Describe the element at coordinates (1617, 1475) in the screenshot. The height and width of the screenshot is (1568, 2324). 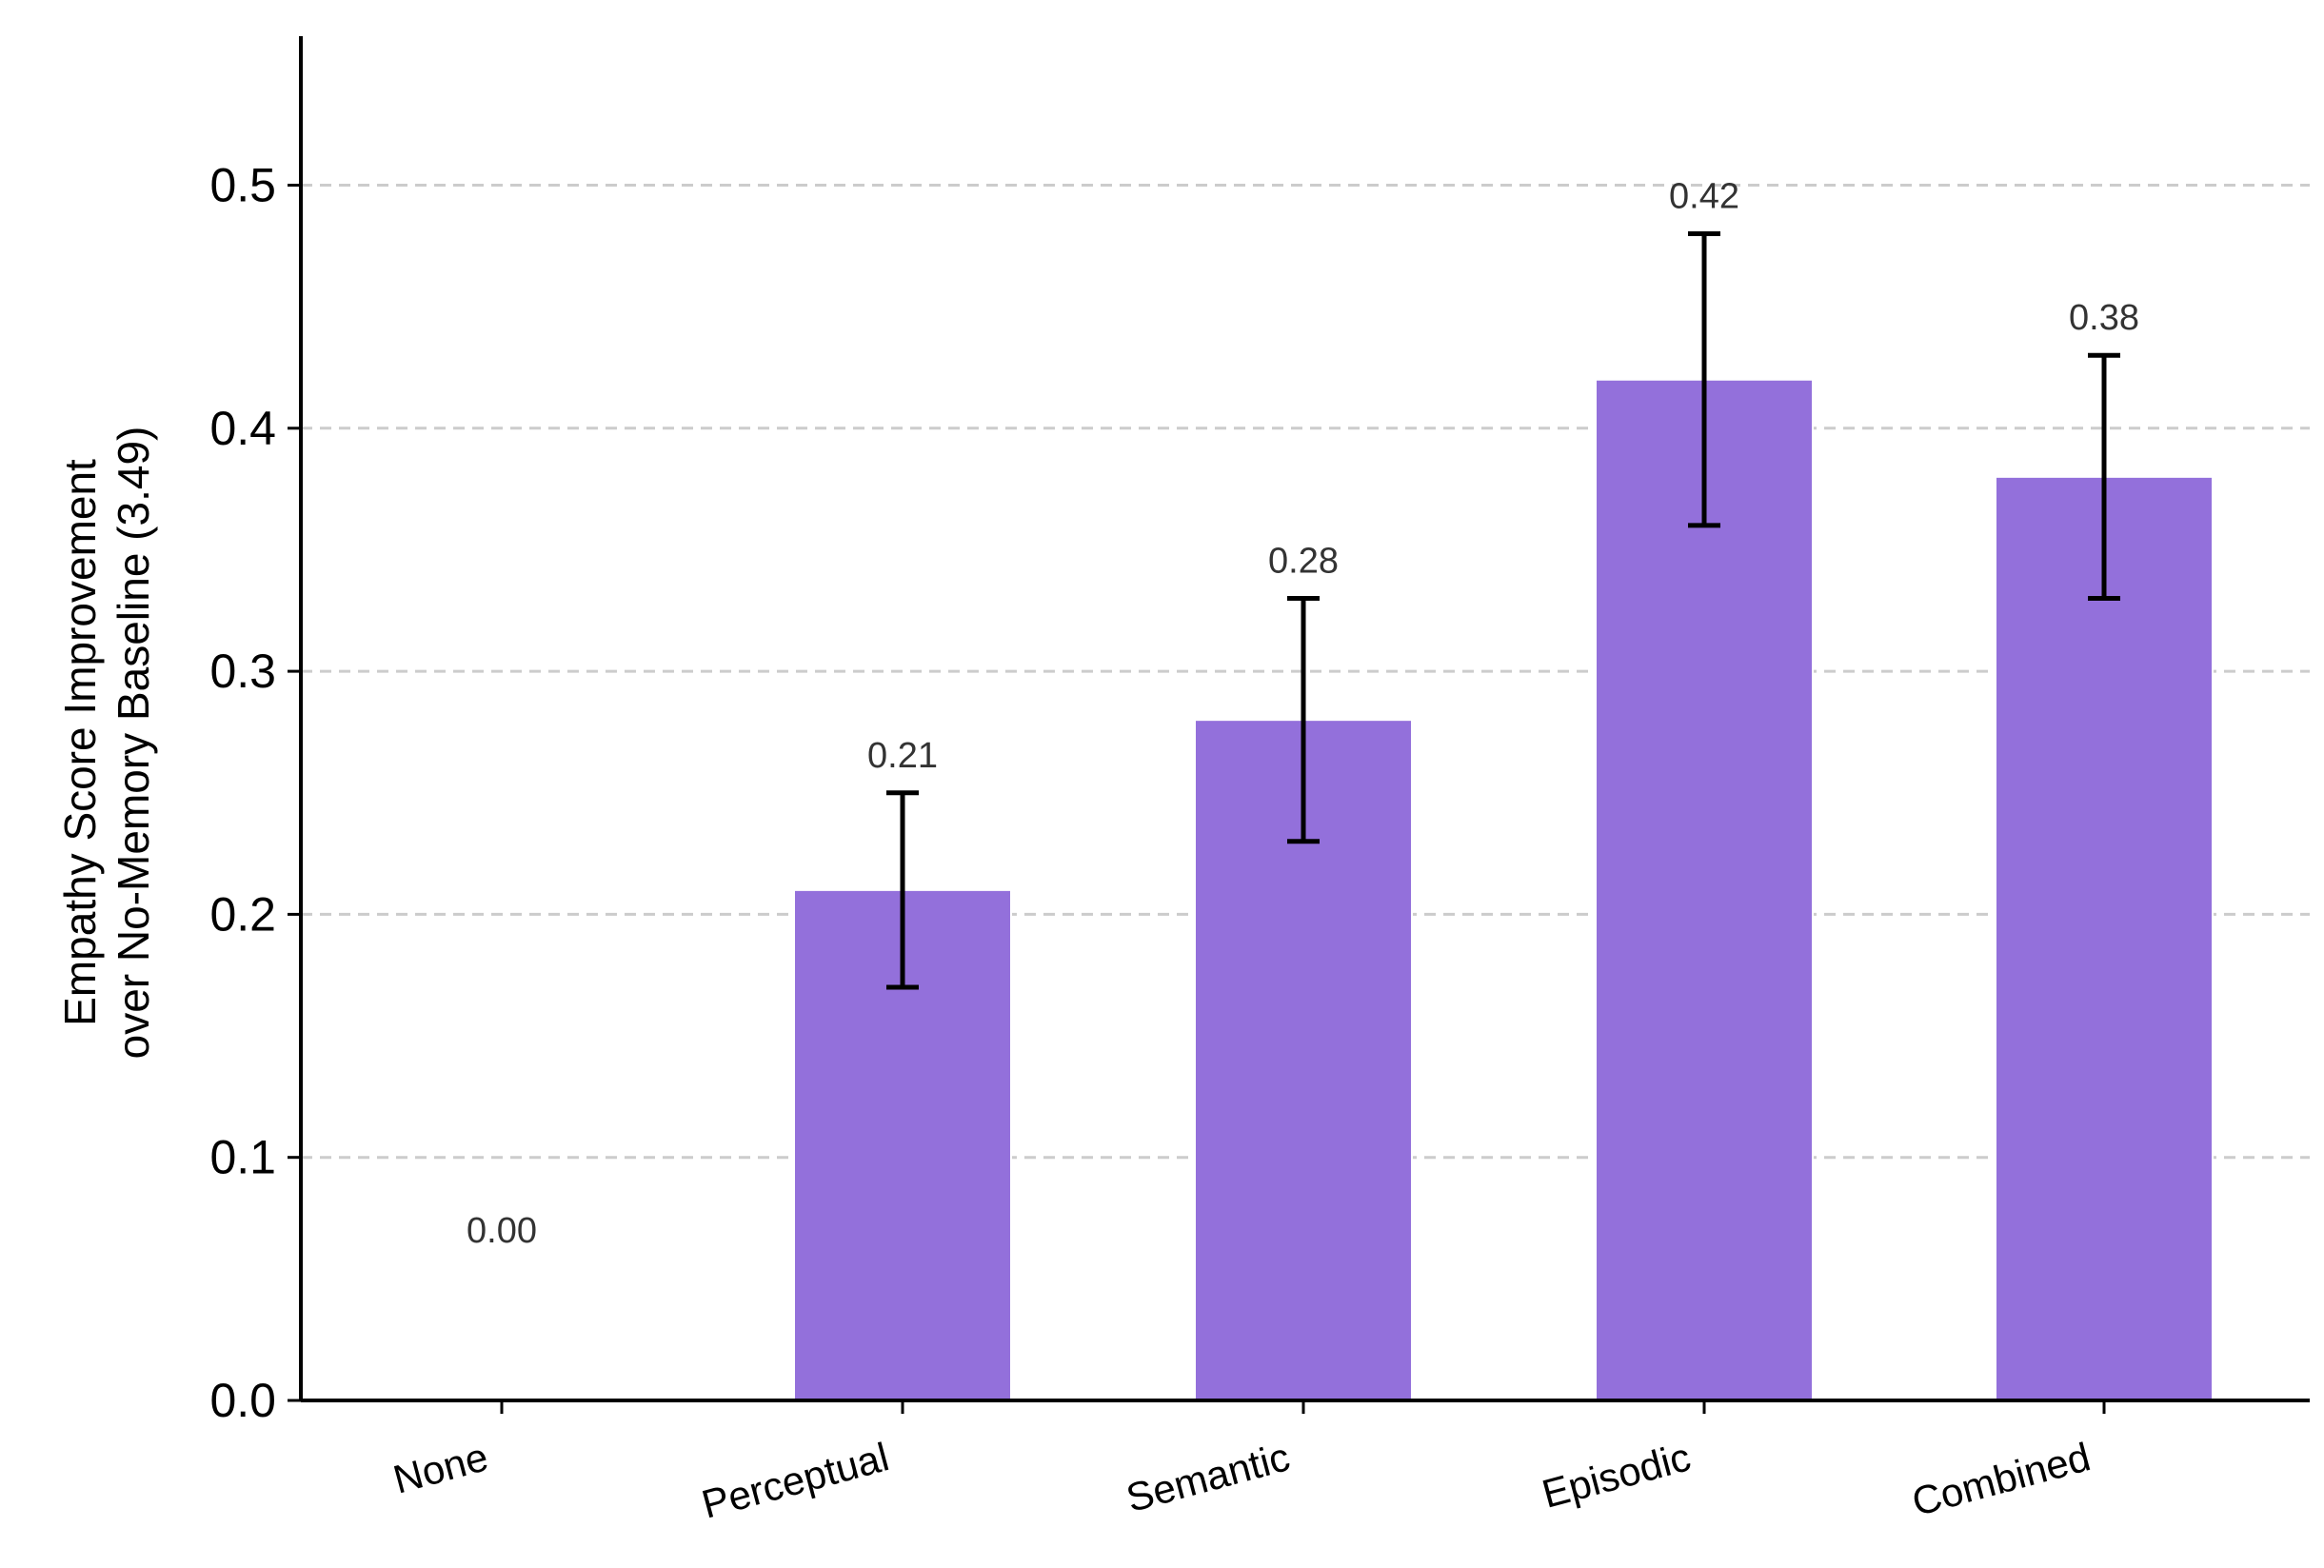
I see `x-tick-label-episodic: Episodic` at that location.